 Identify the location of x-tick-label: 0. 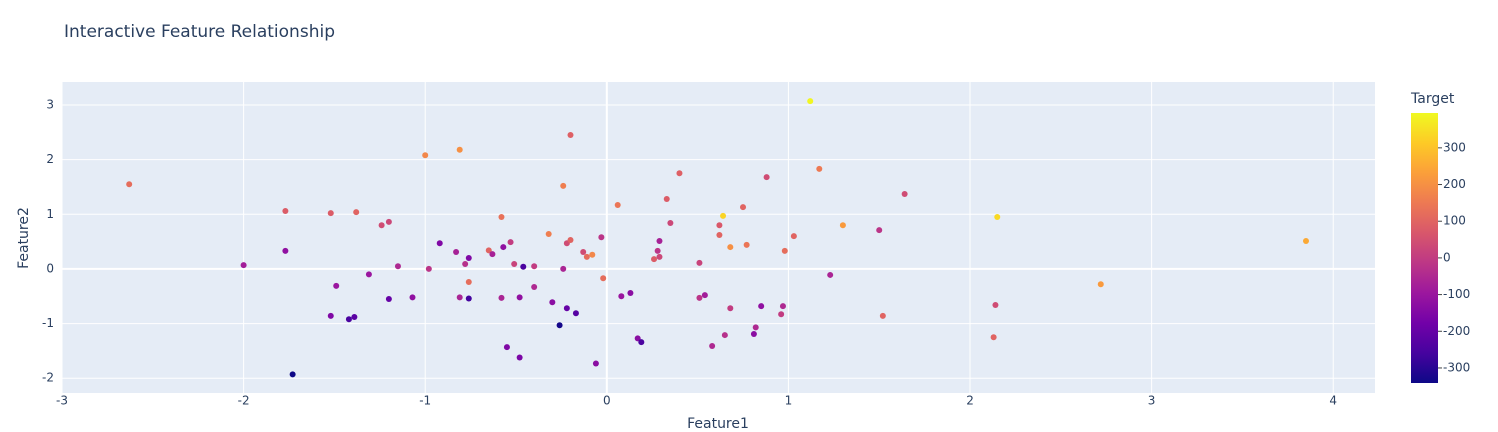
(607, 401).